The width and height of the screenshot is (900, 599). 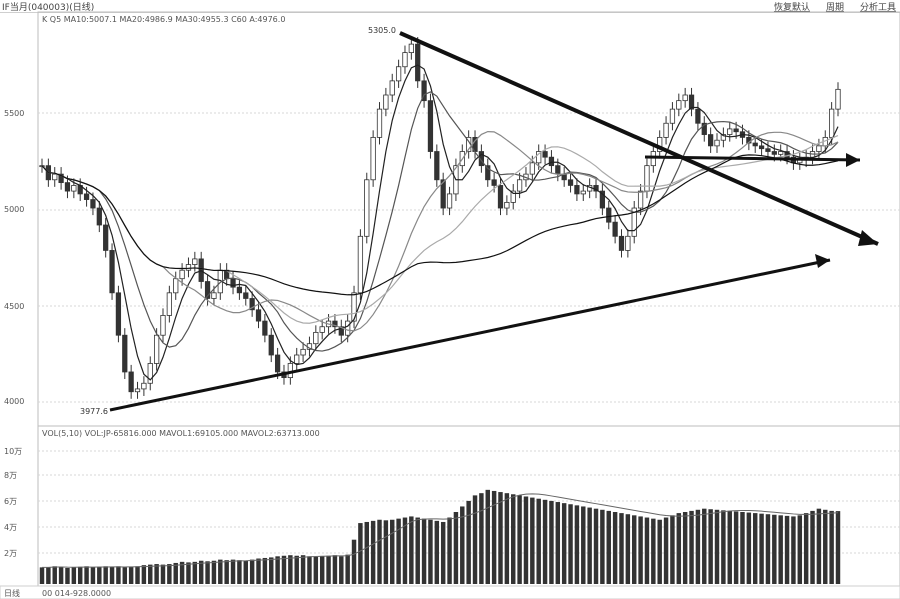 I want to click on volume-tick-8w: 8万, so click(x=10, y=475).